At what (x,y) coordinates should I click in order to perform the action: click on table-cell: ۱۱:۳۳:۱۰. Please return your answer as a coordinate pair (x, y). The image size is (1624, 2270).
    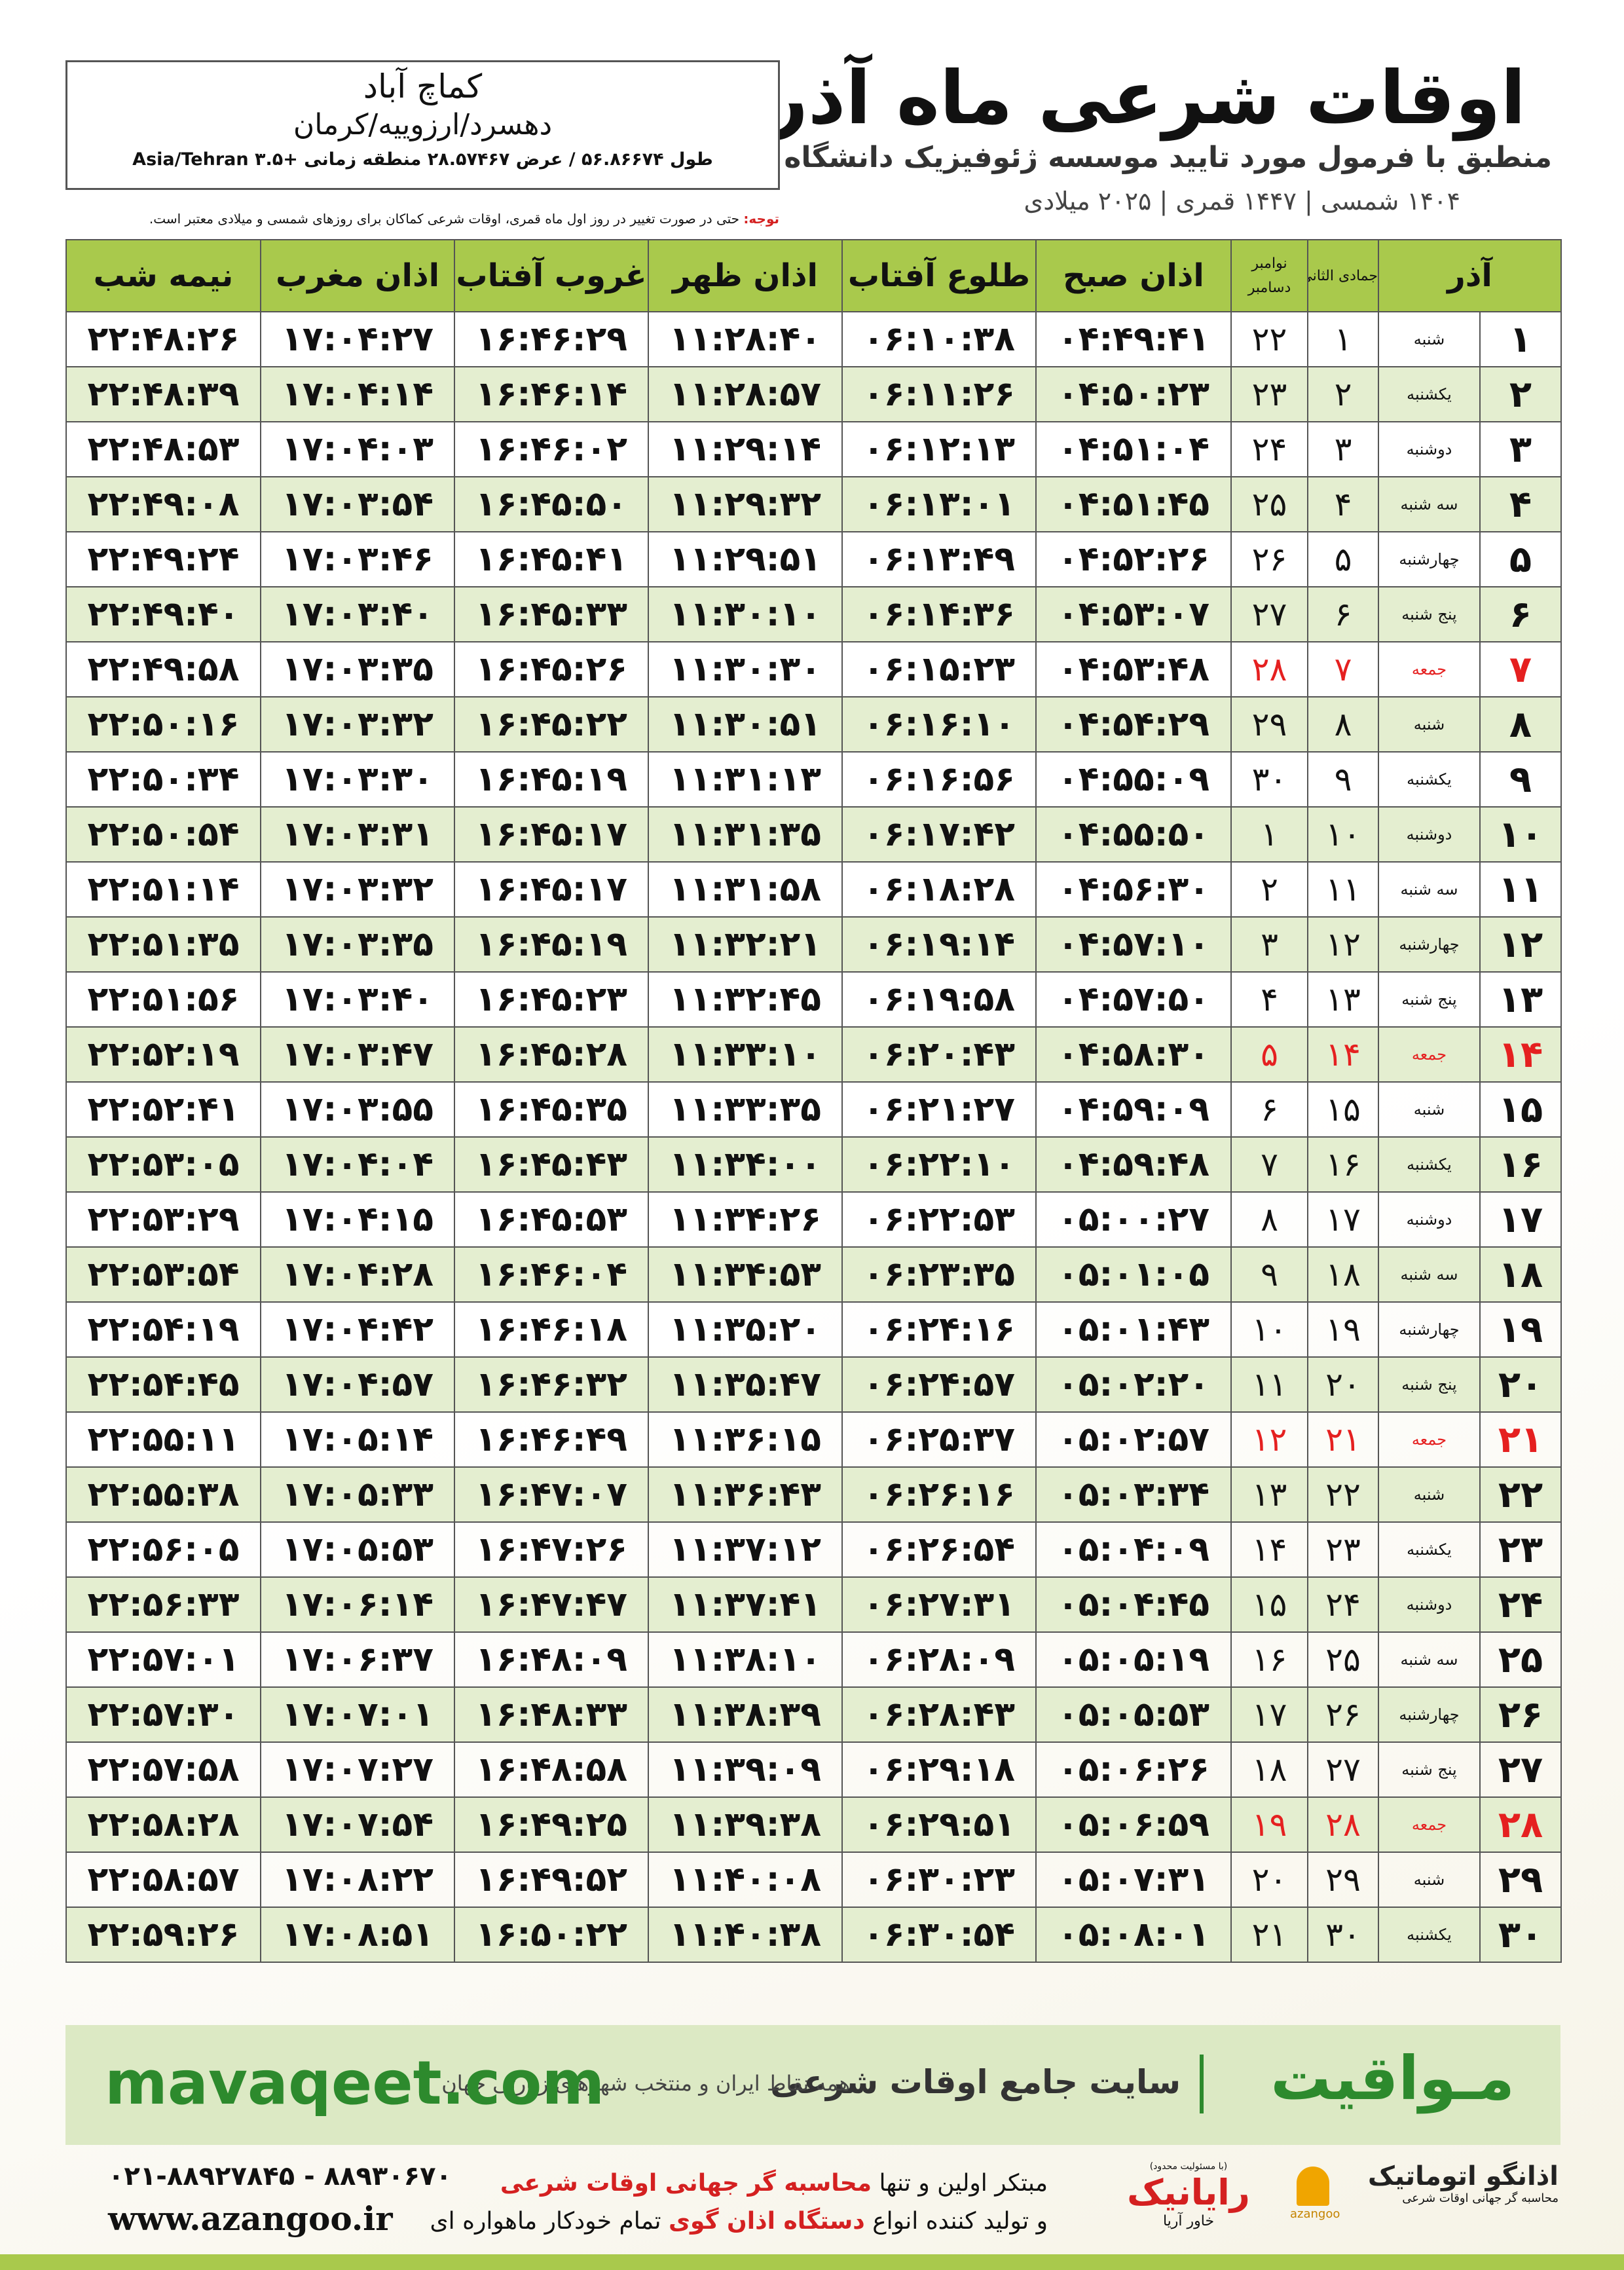
    Looking at the image, I should click on (745, 1054).